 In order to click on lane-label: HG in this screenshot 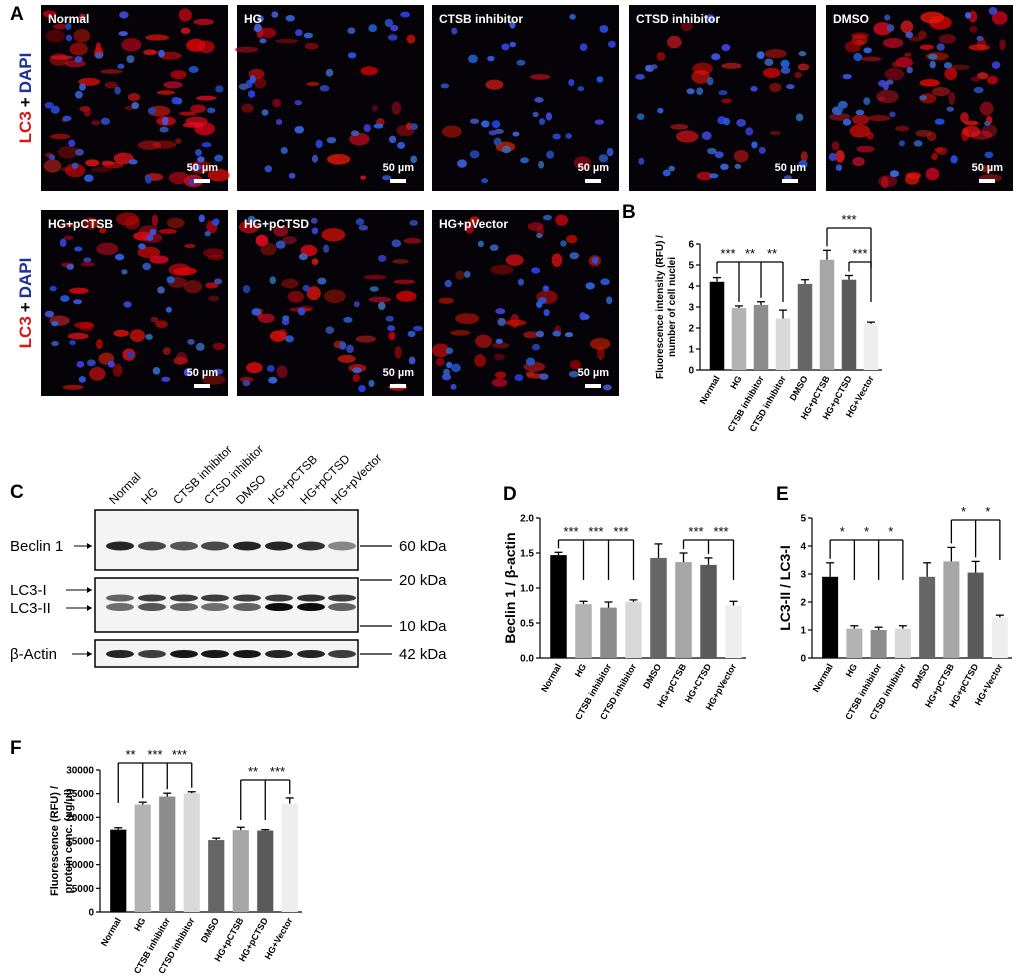, I will do `click(149, 495)`.